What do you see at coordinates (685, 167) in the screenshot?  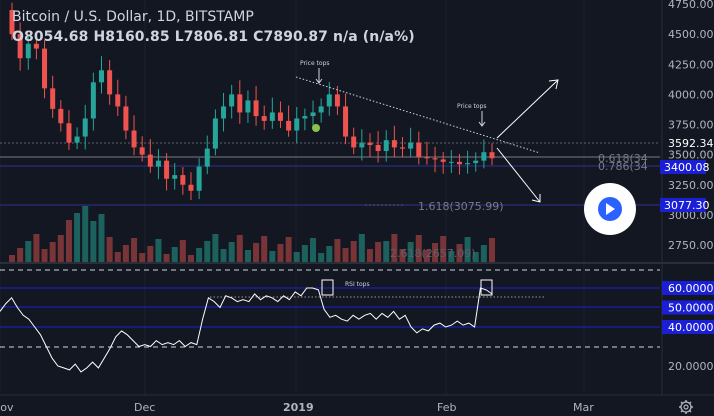 I see `price-tag-3400: 3400.08` at bounding box center [685, 167].